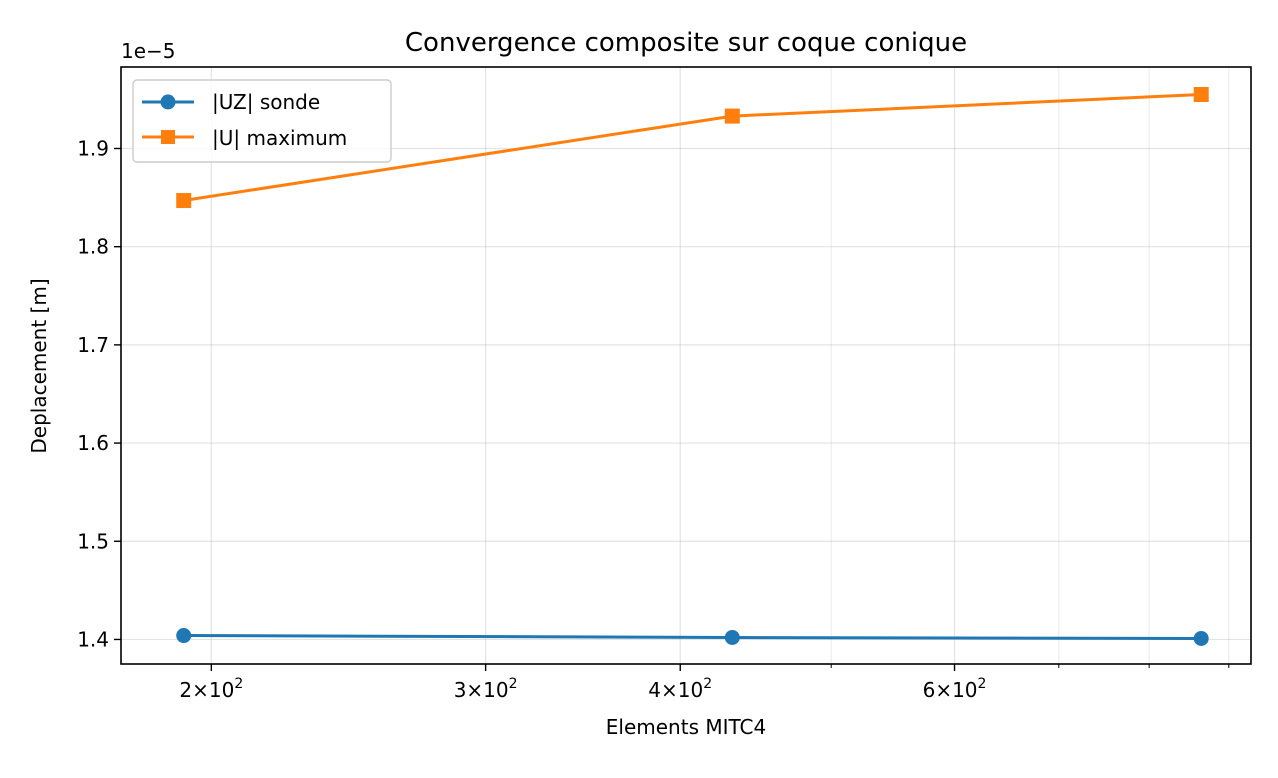 The image size is (1278, 778). I want to click on y-axis-label: Deplacement [m], so click(39, 365).